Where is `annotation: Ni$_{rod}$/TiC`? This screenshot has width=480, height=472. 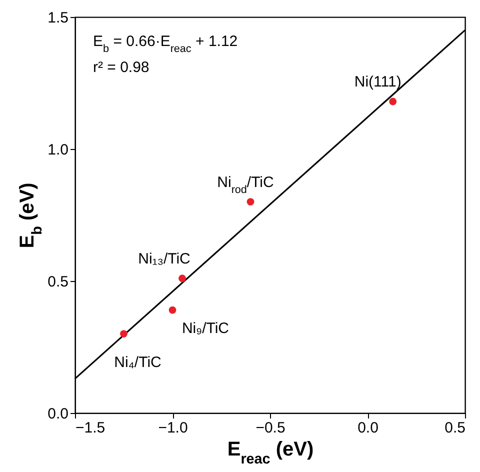
annotation: Ni$_{rod}$/TiC is located at coordinates (245, 185).